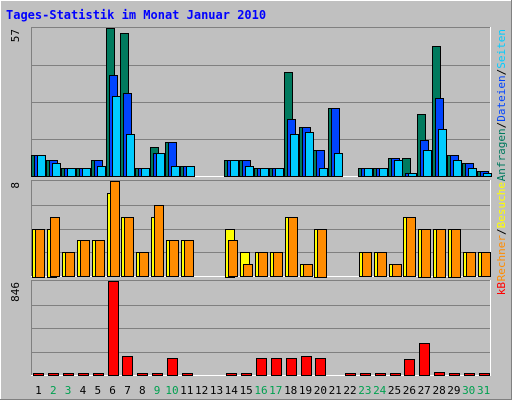 The height and width of the screenshot is (400, 512). Describe the element at coordinates (142, 390) in the screenshot. I see `x-tick-label: 8` at that location.